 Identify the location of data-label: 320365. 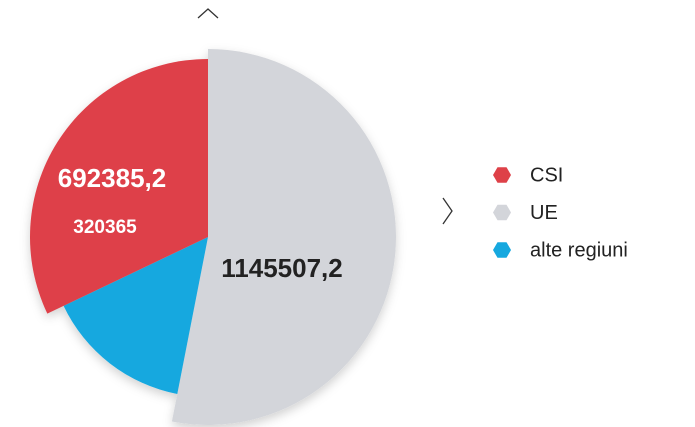
(105, 227).